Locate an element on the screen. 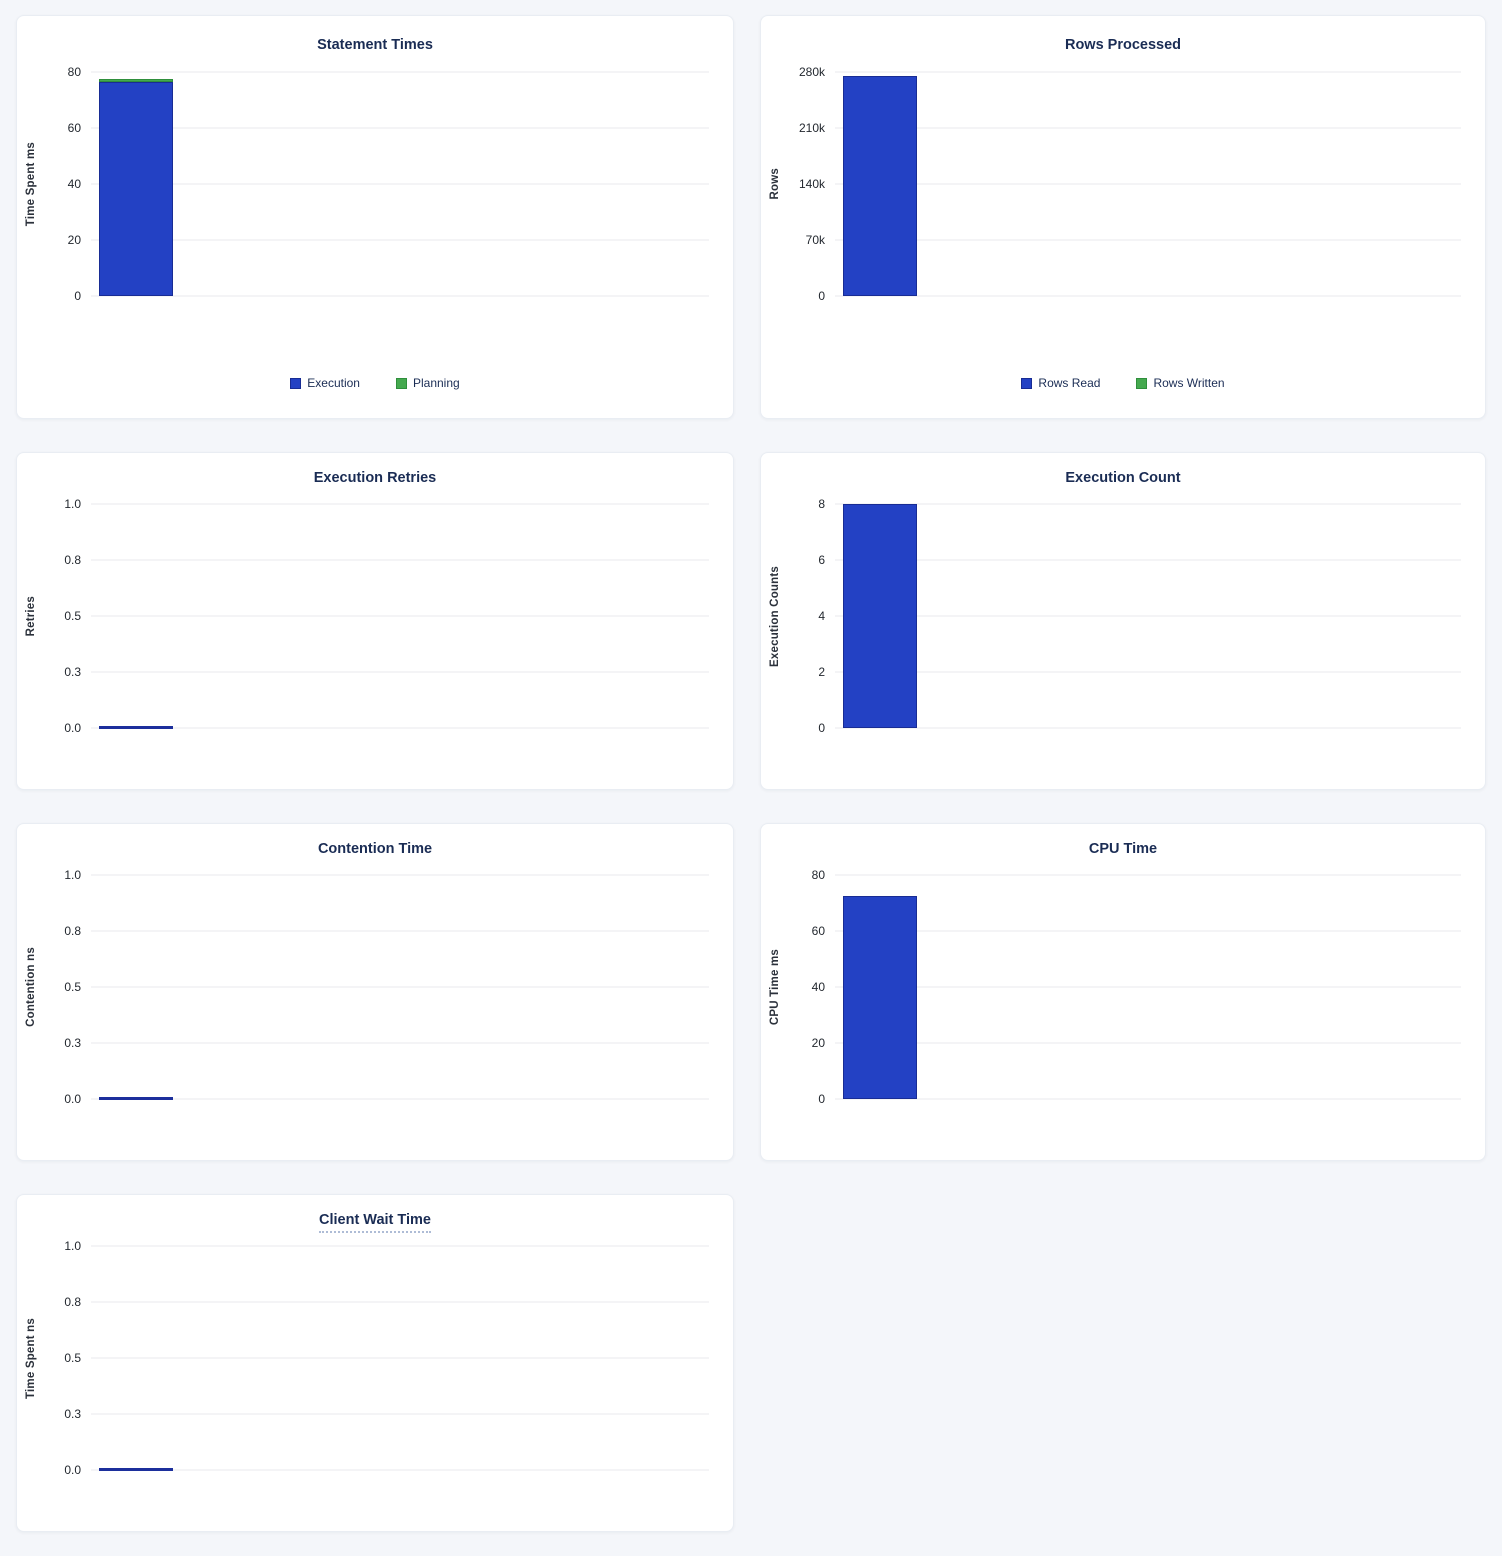 Image resolution: width=1502 pixels, height=1556 pixels. execution-count-chart: Execution Counts 8 6 4 2 0 is located at coordinates (1123, 616).